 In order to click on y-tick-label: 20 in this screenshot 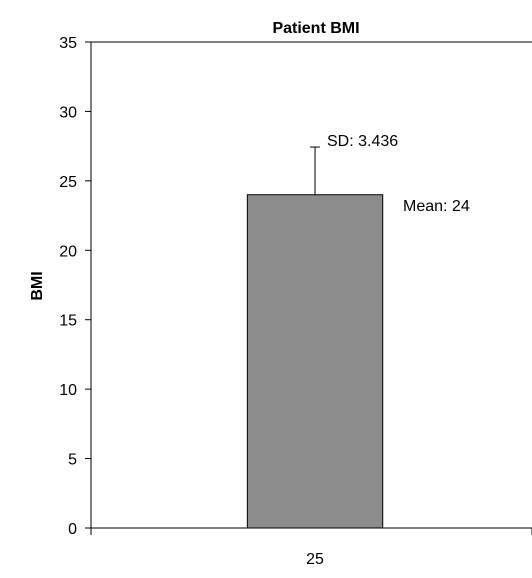, I will do `click(68, 251)`.